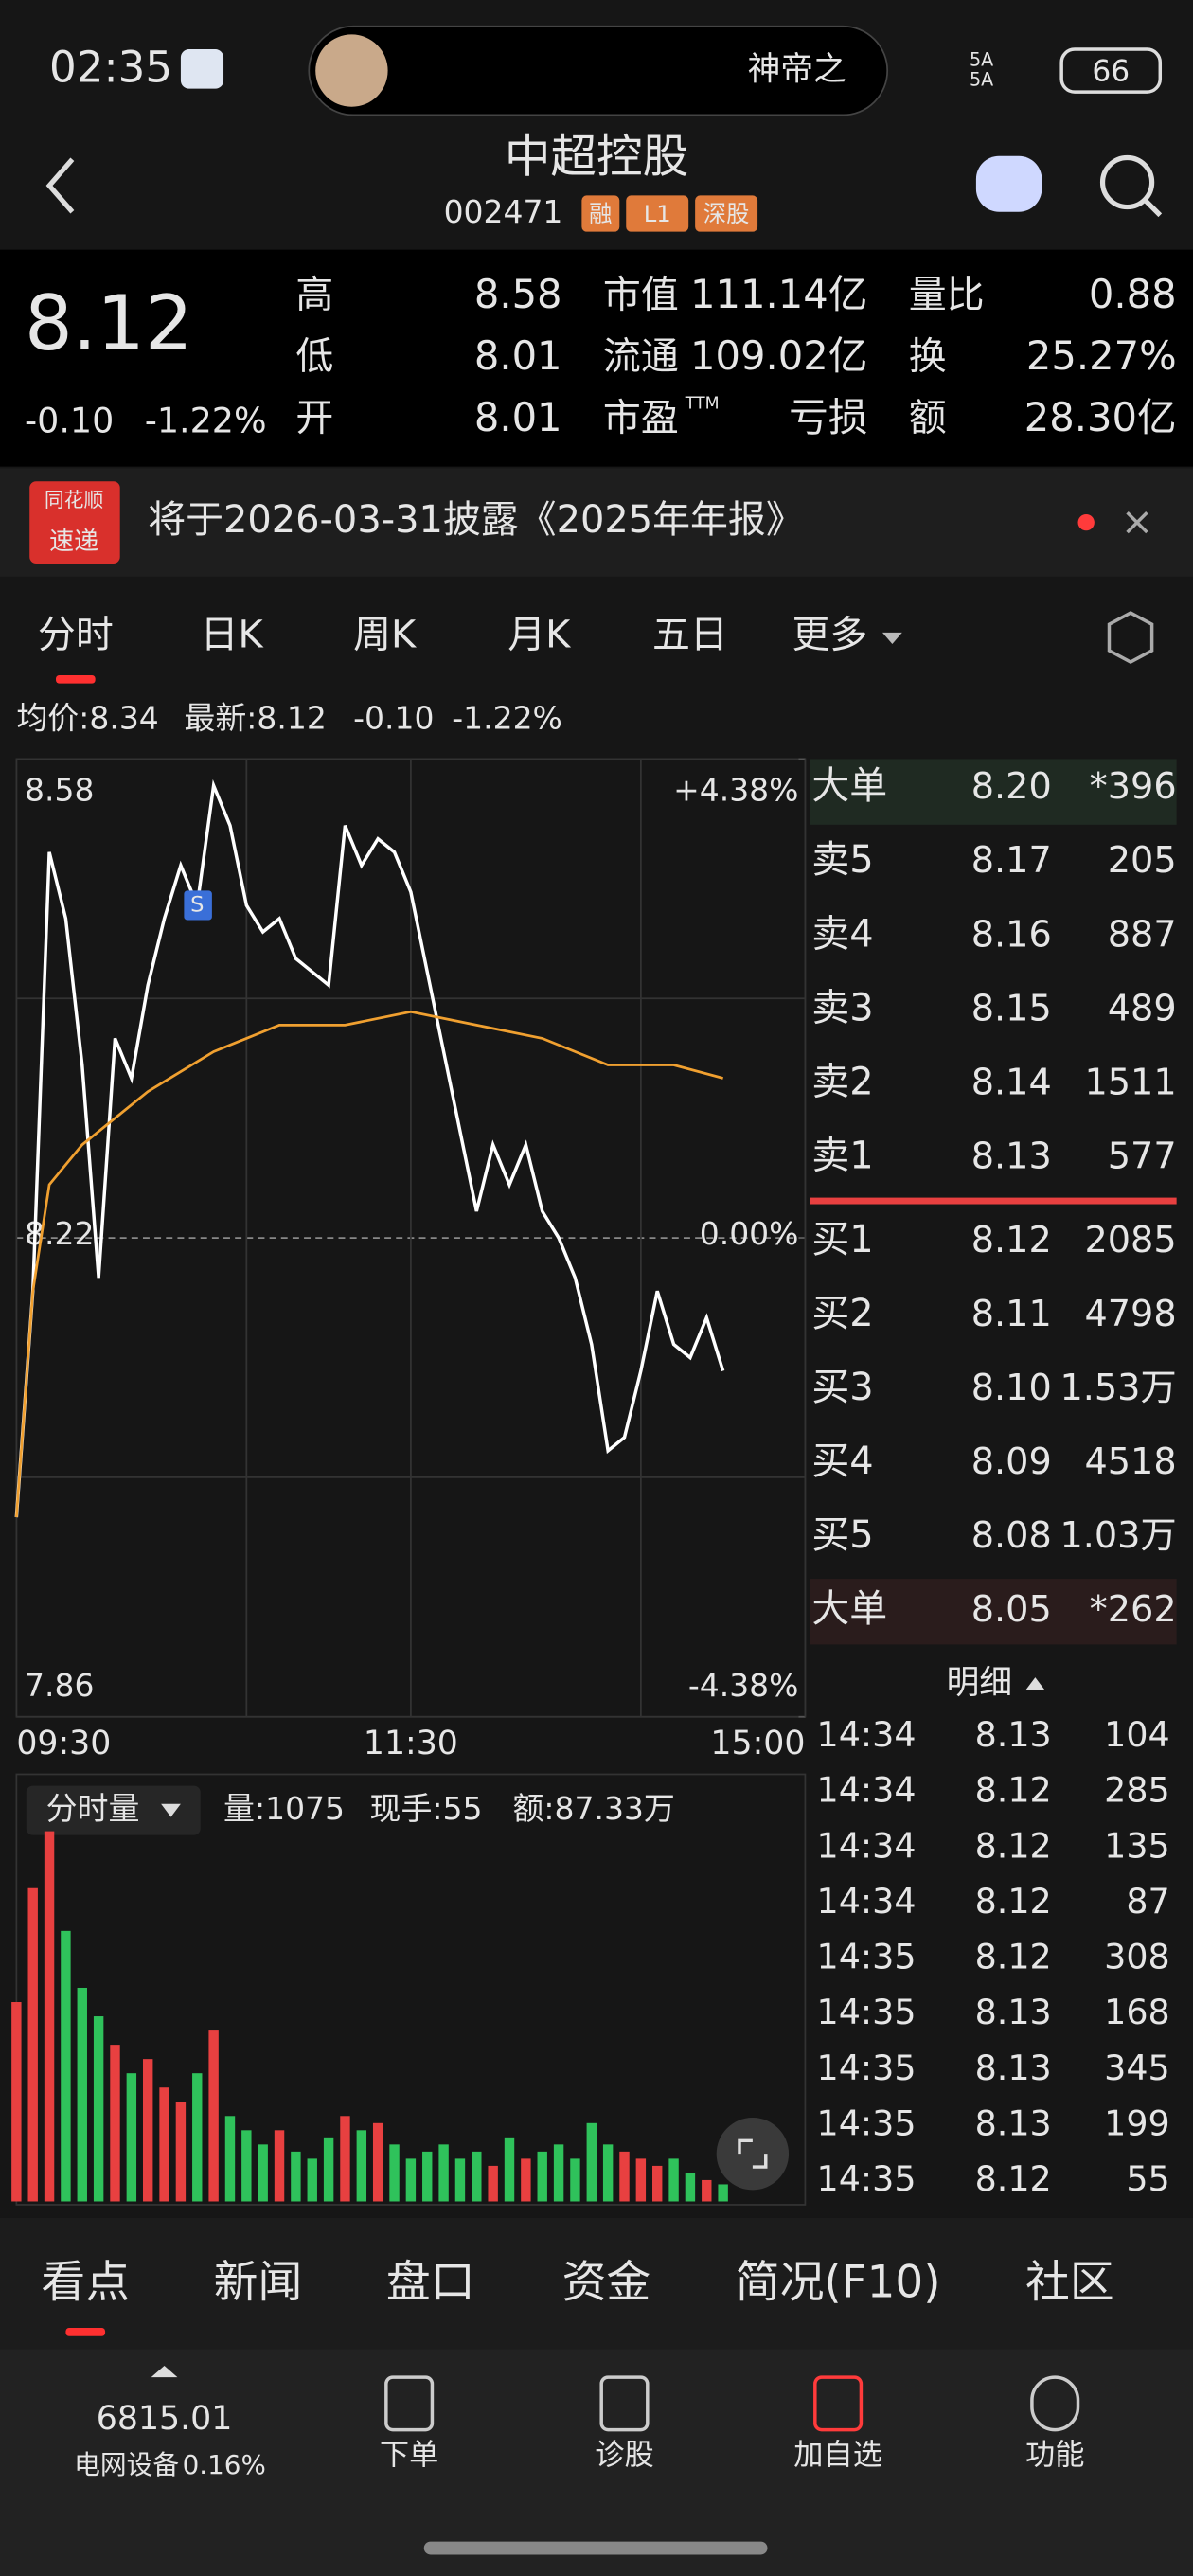 Image resolution: width=1193 pixels, height=2576 pixels. Describe the element at coordinates (842, 934) in the screenshot. I see `book-label: 卖4` at that location.